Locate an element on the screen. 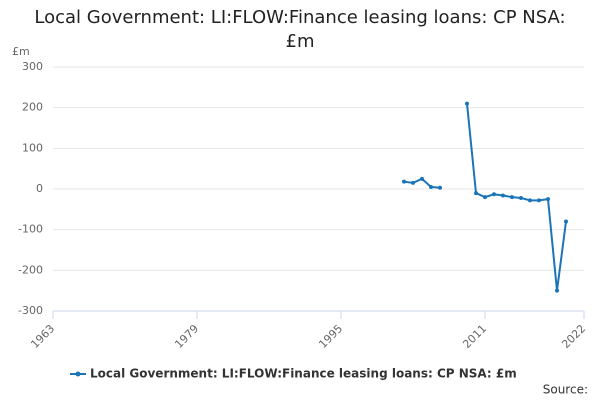 Image resolution: width=600 pixels, height=400 pixels. x-tick-label: 1995 is located at coordinates (330, 336).